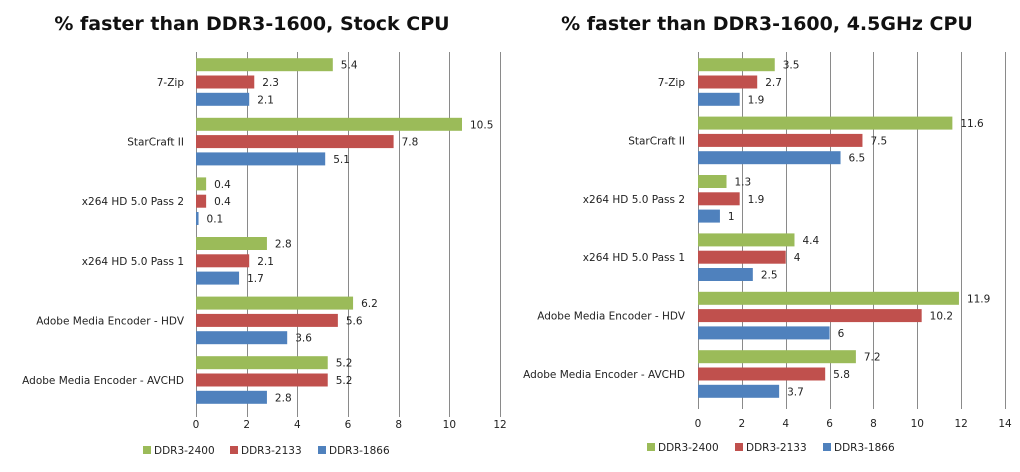 The width and height of the screenshot is (1020, 472). What do you see at coordinates (810, 241) in the screenshot?
I see `data-label: 4.4` at bounding box center [810, 241].